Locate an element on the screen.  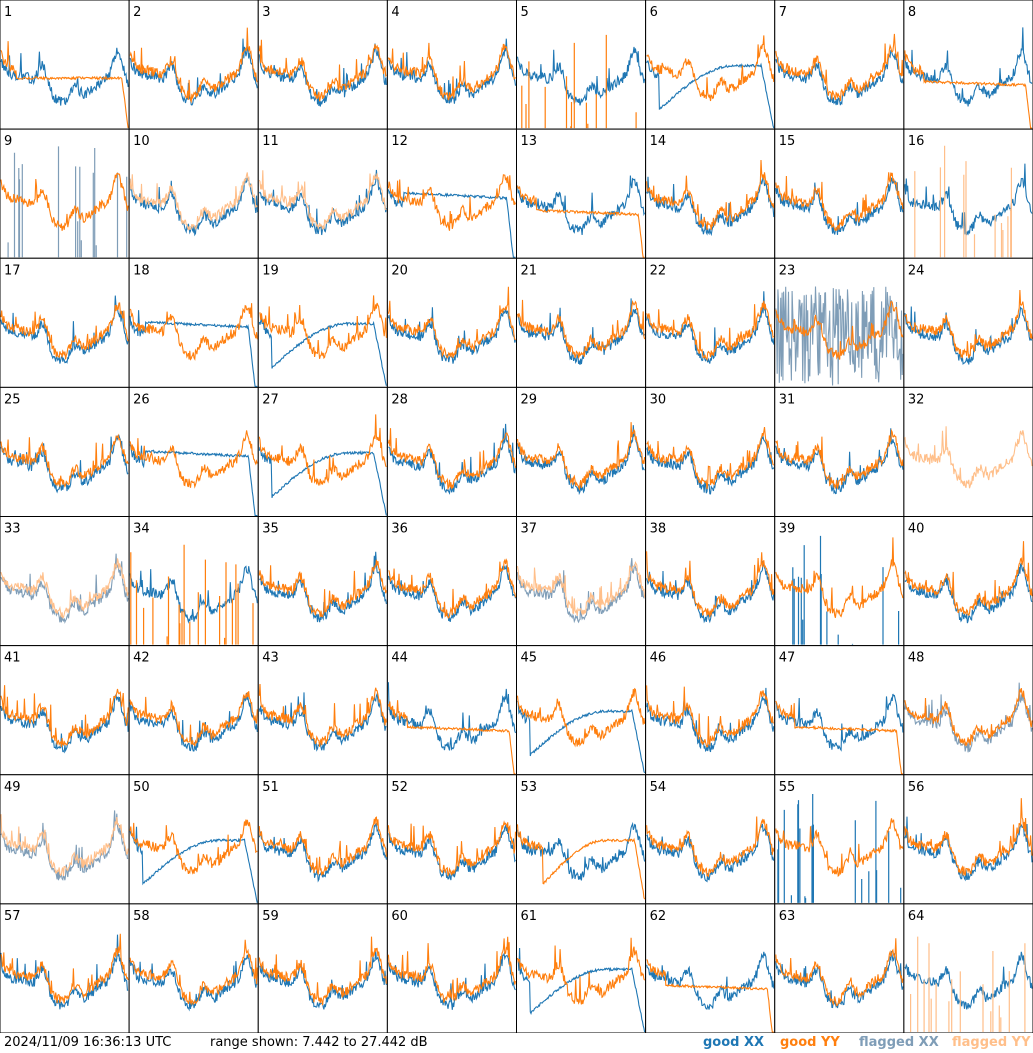
panel-62: 62 is located at coordinates (710, 968).